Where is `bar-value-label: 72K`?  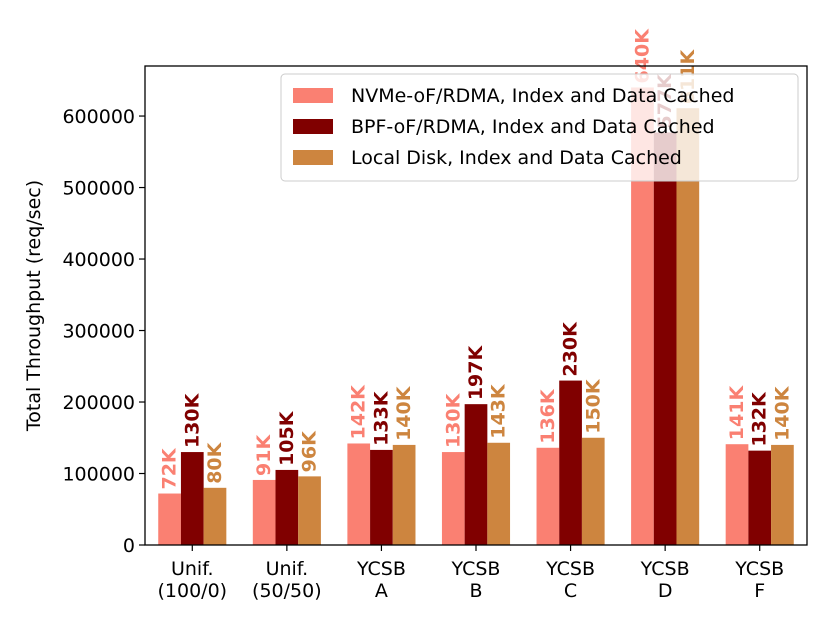
bar-value-label: 72K is located at coordinates (170, 468).